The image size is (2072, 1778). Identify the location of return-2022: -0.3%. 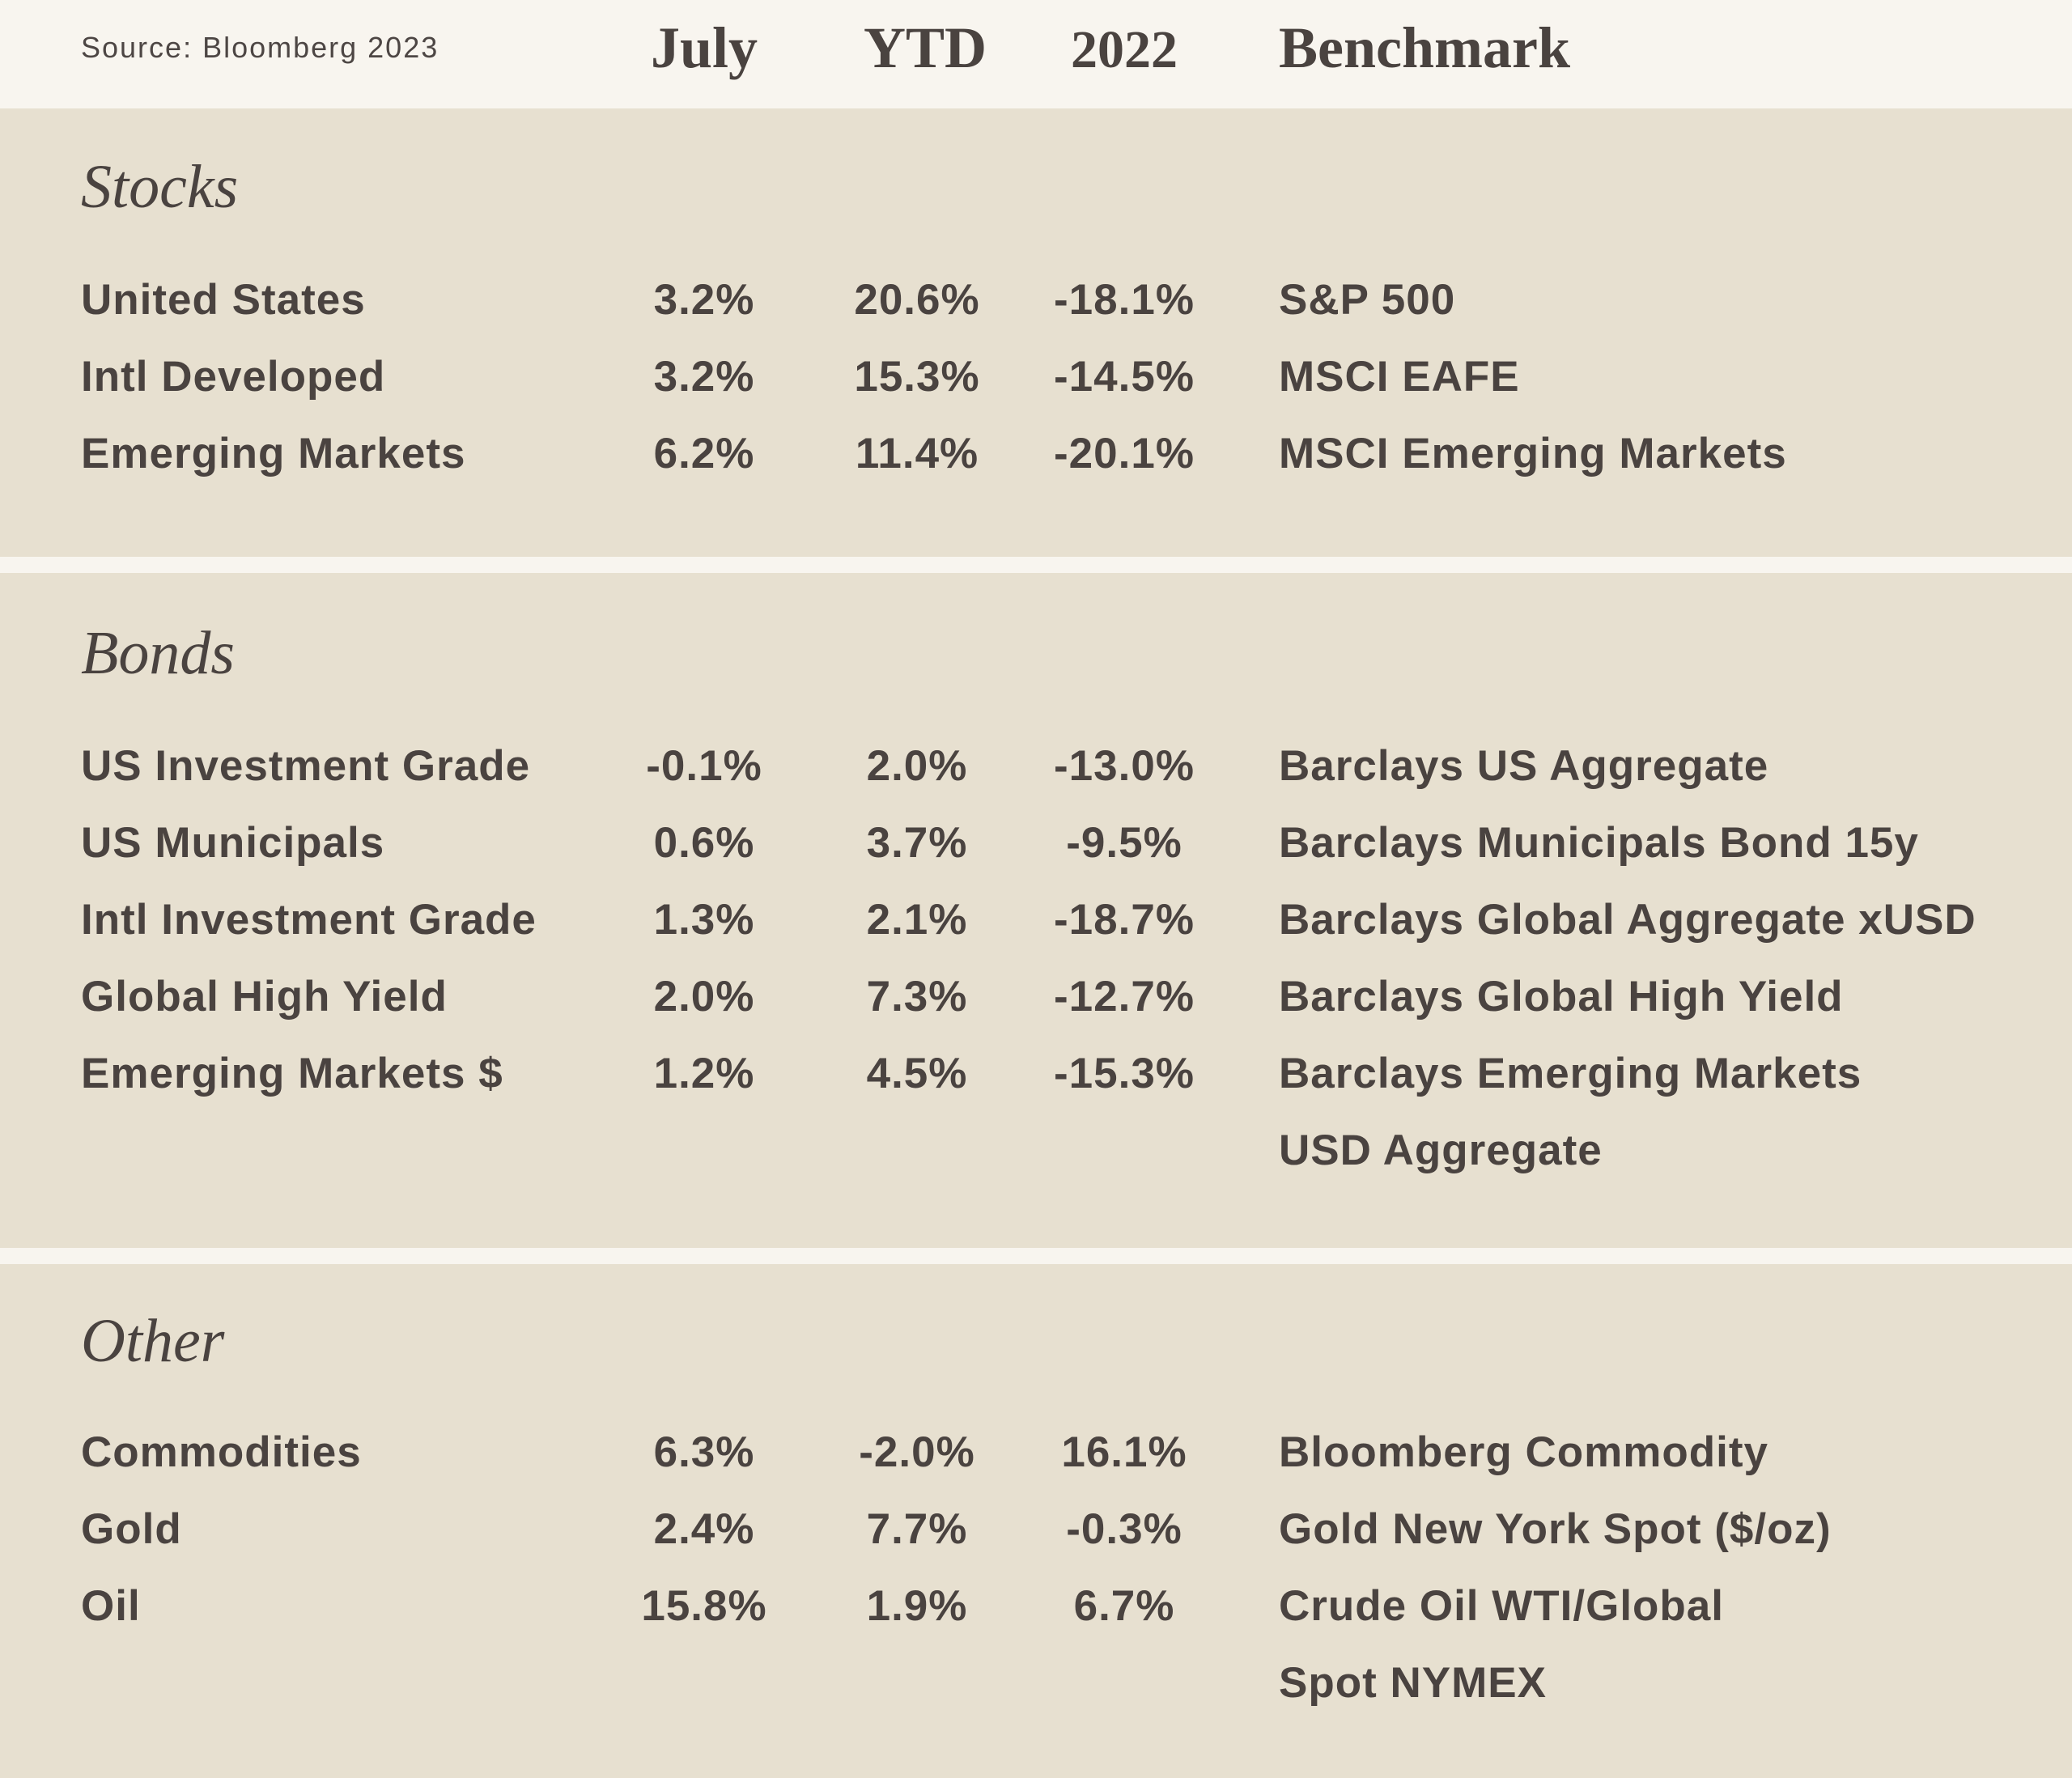
(1124, 1529).